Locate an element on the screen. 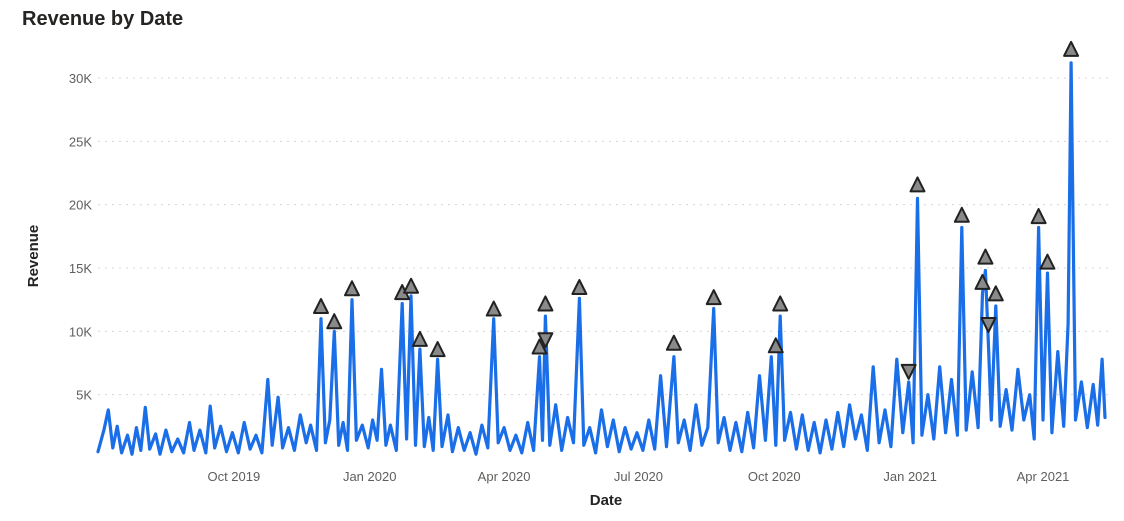  y-tick-label: 20K is located at coordinates (80, 205).